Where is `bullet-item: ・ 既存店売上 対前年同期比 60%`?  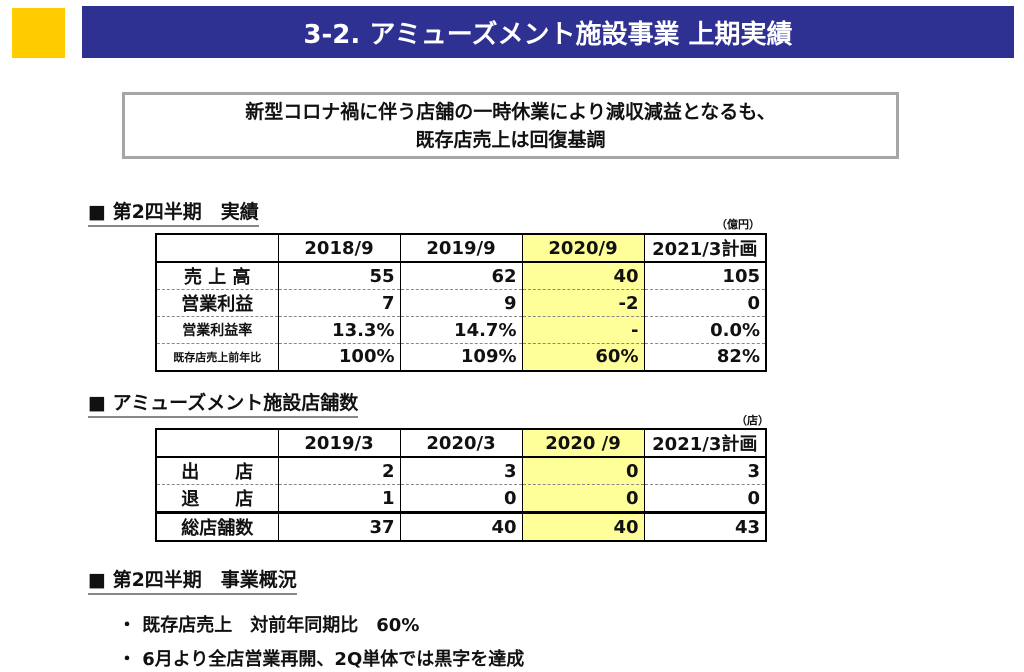
bullet-item: ・ 既存店売上 対前年同期比 60% is located at coordinates (269, 625).